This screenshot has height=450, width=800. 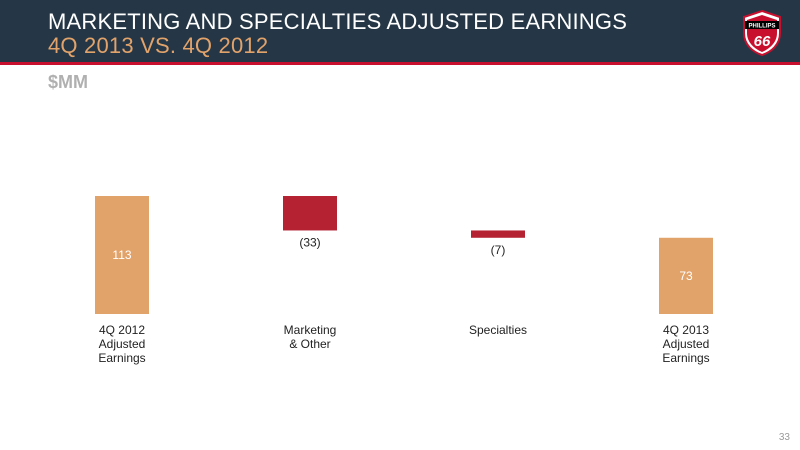 I want to click on data-label-2: (33), so click(x=309, y=242).